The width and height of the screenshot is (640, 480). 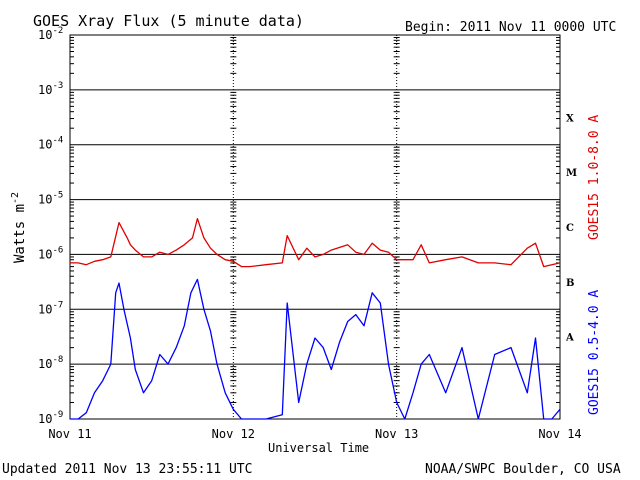 I want to click on svg-text: Watts m-2, so click(x=19, y=227).